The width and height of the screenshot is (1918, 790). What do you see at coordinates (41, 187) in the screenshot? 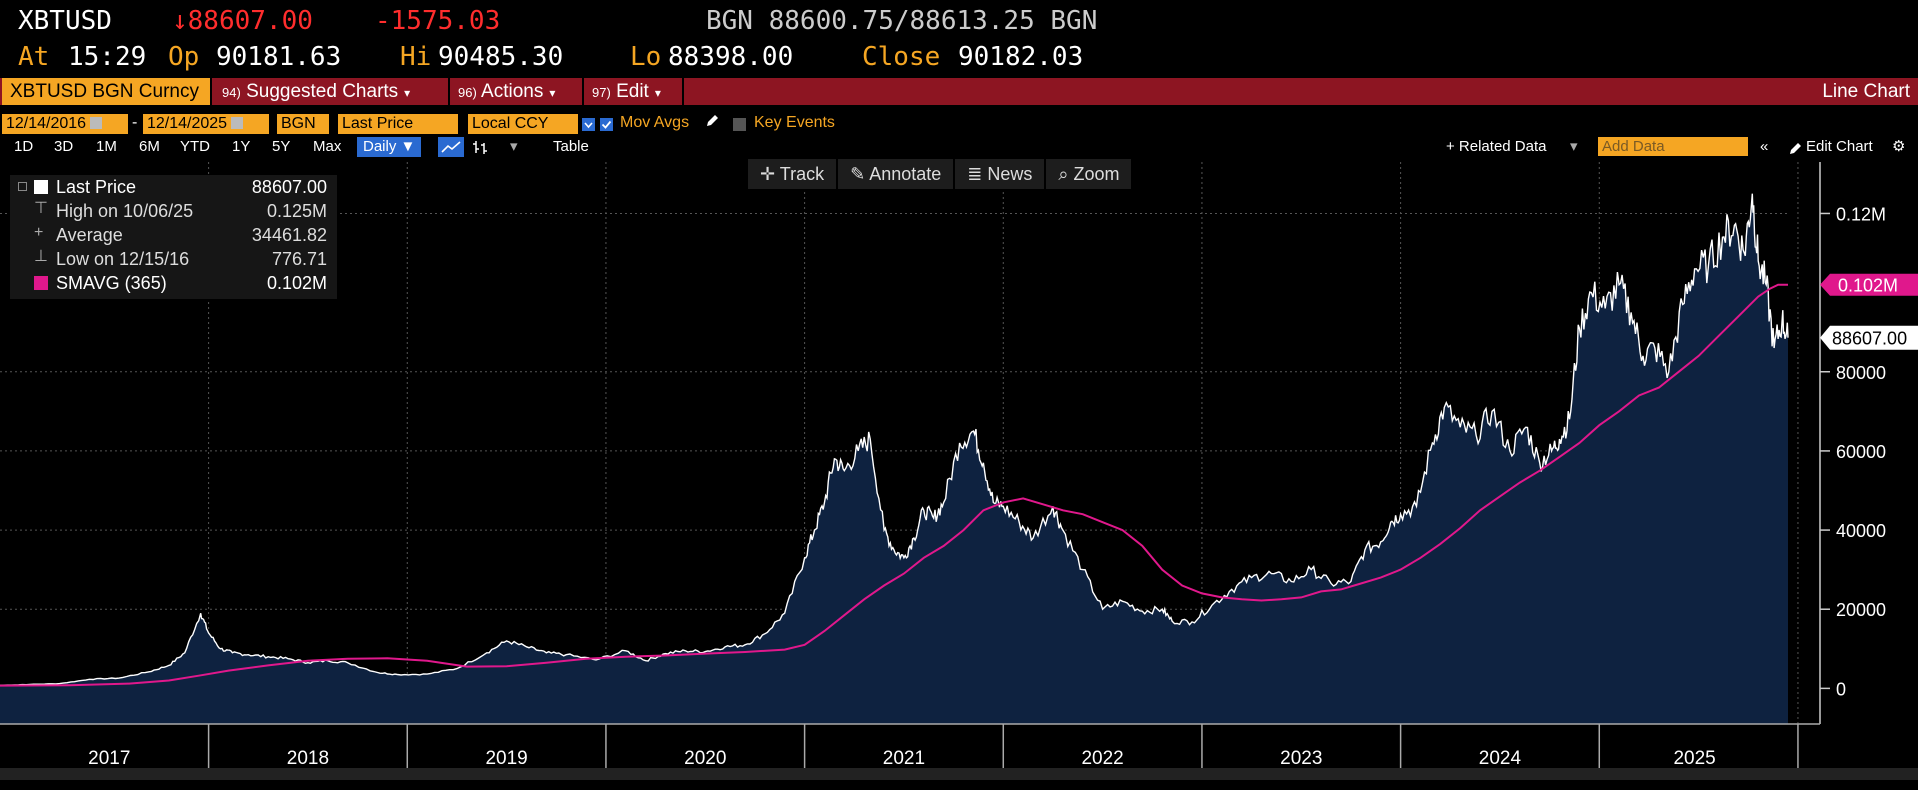
I see `last-price-swatch` at bounding box center [41, 187].